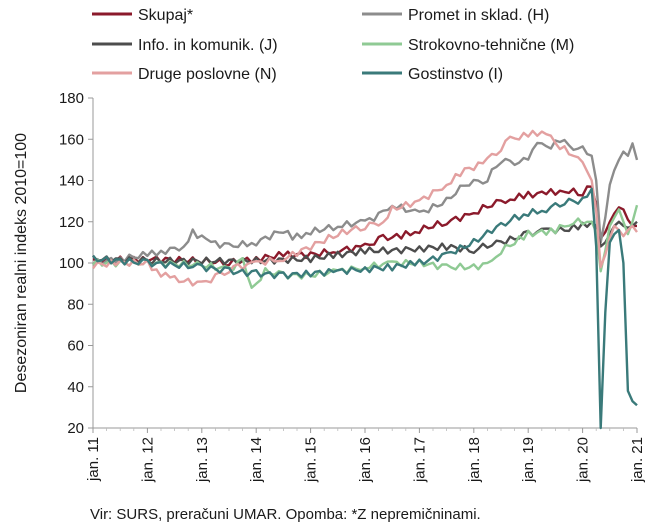 This screenshot has height=532, width=650. What do you see at coordinates (474, 460) in the screenshot?
I see `x-tick-label: jan. 18` at bounding box center [474, 460].